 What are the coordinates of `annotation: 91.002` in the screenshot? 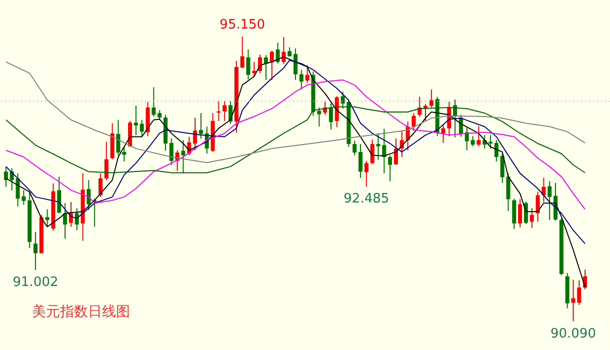 It's located at (35, 282).